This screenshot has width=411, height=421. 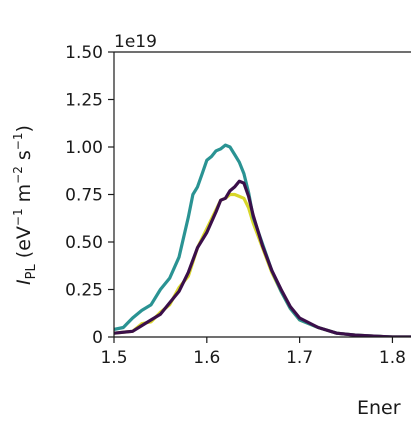 I want to click on y-axis-label-symbol: I, so click(x=24, y=282).